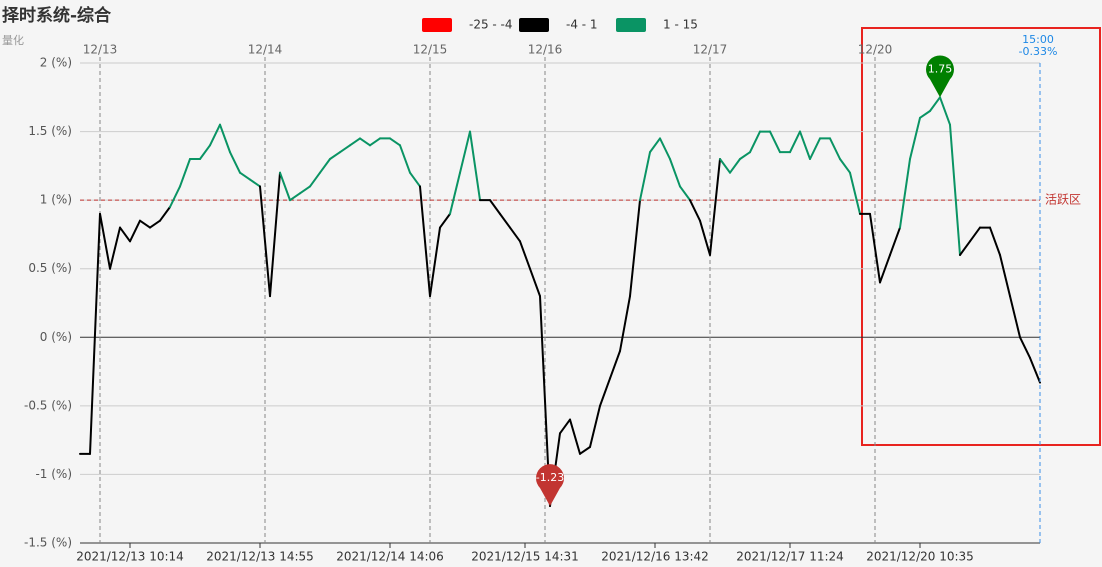 The height and width of the screenshot is (567, 1102). What do you see at coordinates (940, 68) in the screenshot?
I see `pin-label: 1.75` at bounding box center [940, 68].